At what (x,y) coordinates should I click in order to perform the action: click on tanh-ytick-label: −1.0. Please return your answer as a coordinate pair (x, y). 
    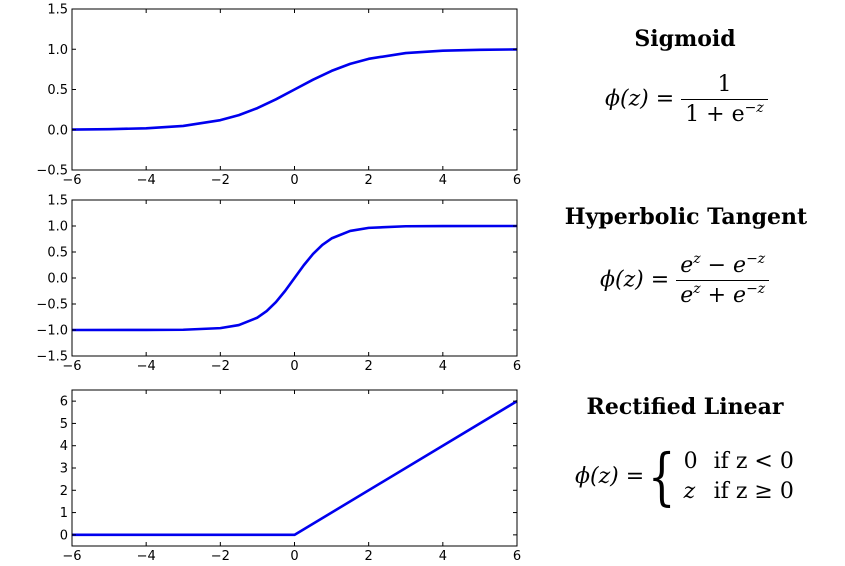
    Looking at the image, I should click on (52, 331).